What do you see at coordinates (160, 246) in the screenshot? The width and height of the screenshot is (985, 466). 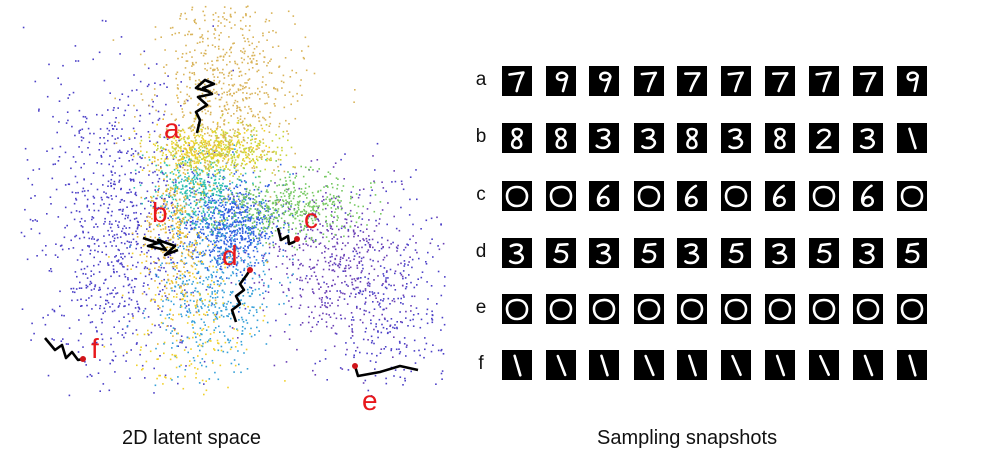 I see `trajectory-b` at bounding box center [160, 246].